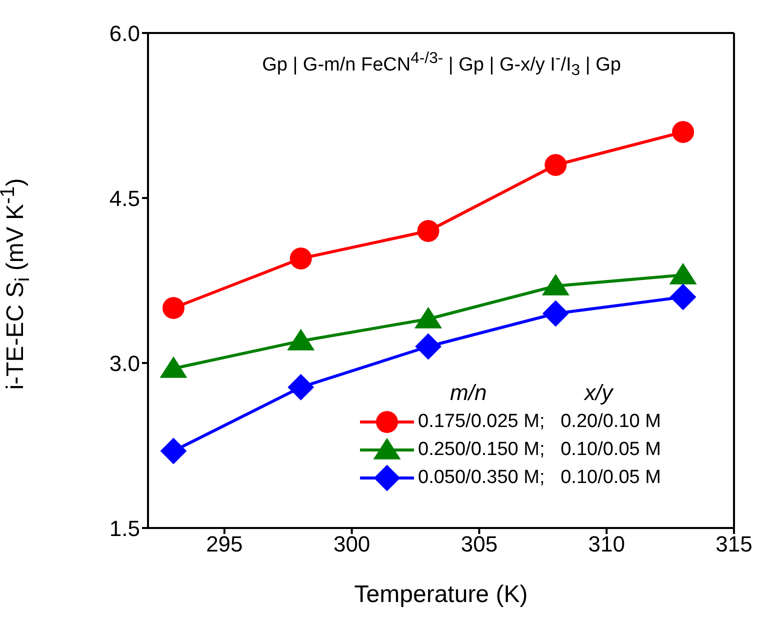  Describe the element at coordinates (224, 544) in the screenshot. I see `x-tick-label: 295` at that location.